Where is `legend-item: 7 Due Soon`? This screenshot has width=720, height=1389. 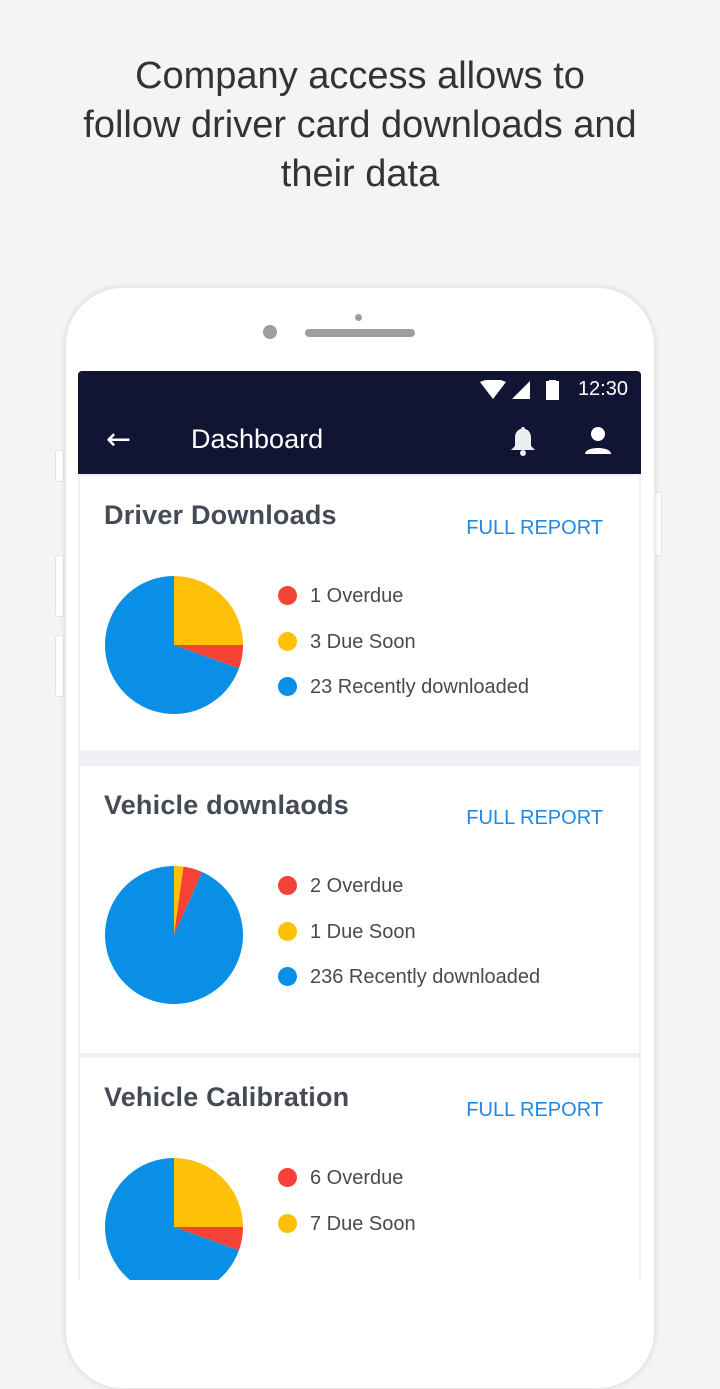
legend-item: 7 Due Soon is located at coordinates (347, 1224).